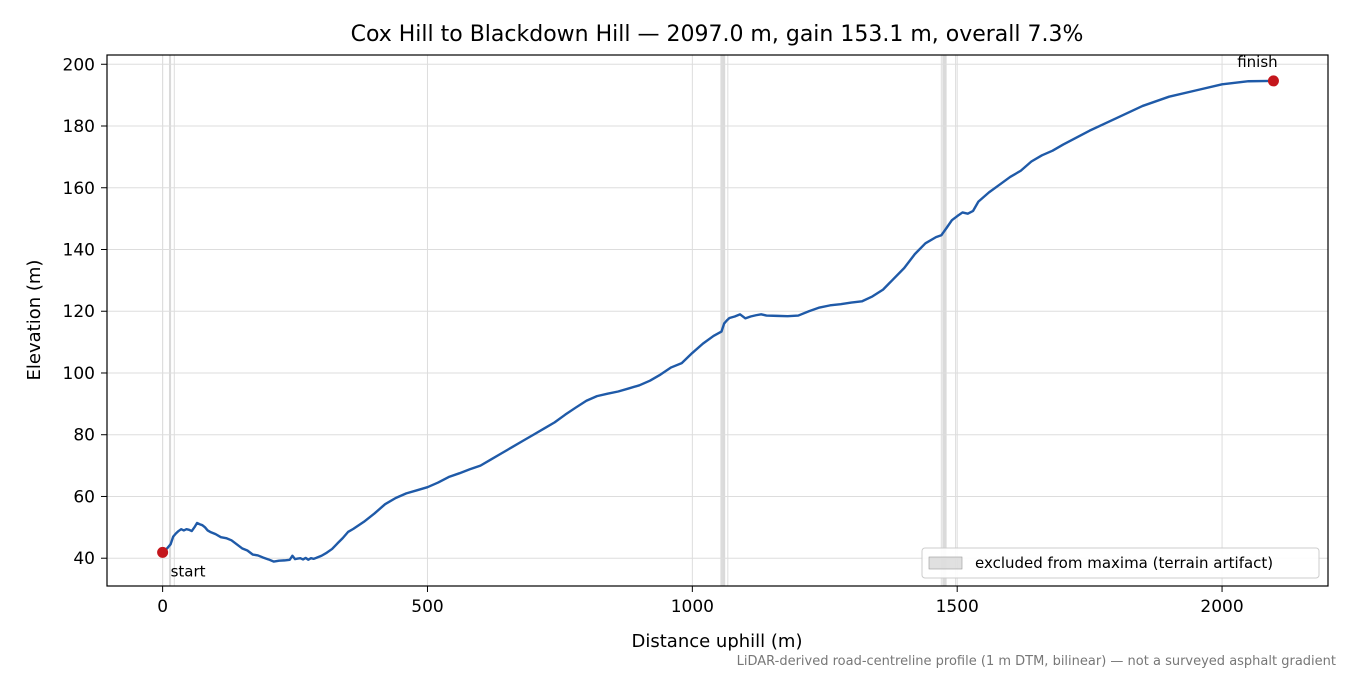 Image resolution: width=1350 pixels, height=675 pixels. What do you see at coordinates (79, 312) in the screenshot?
I see `y-tick-label-4: 120` at bounding box center [79, 312].